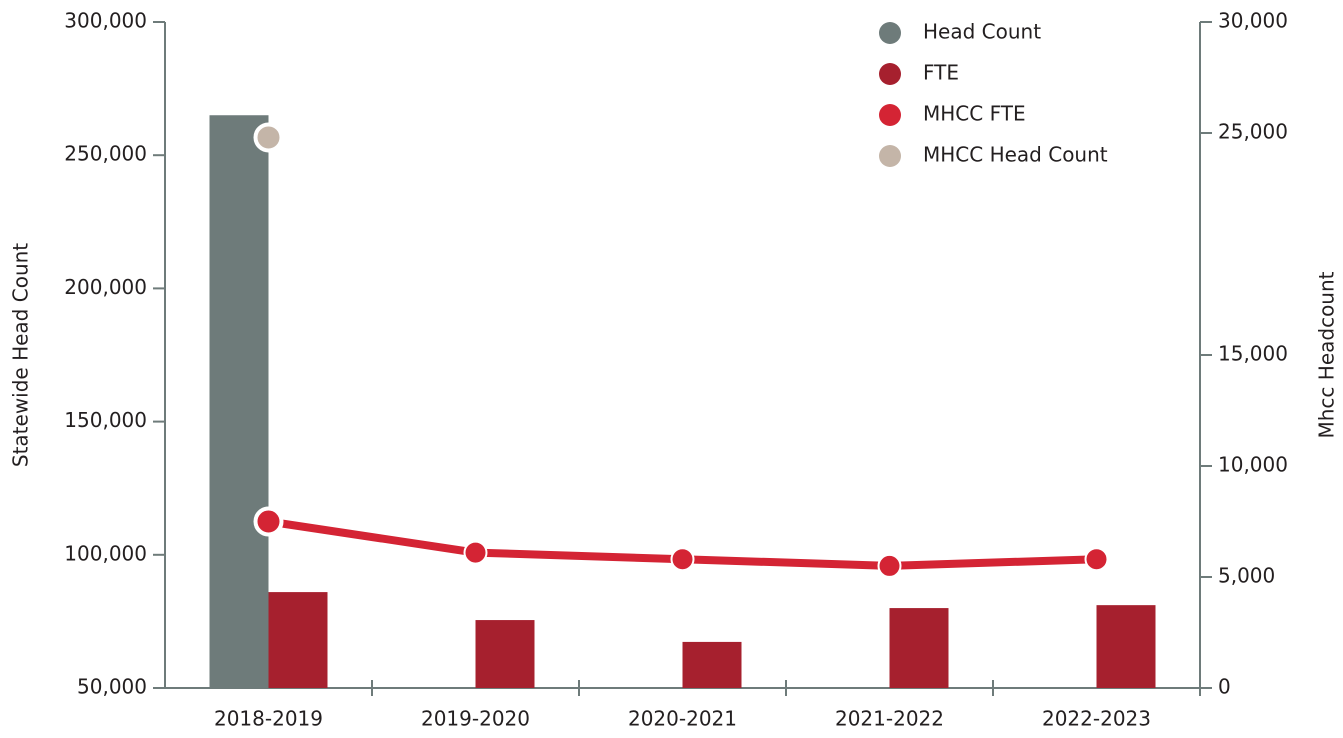 The width and height of the screenshot is (1343, 738). Describe the element at coordinates (105, 287) in the screenshot. I see `y-tick-label: 200,000` at that location.